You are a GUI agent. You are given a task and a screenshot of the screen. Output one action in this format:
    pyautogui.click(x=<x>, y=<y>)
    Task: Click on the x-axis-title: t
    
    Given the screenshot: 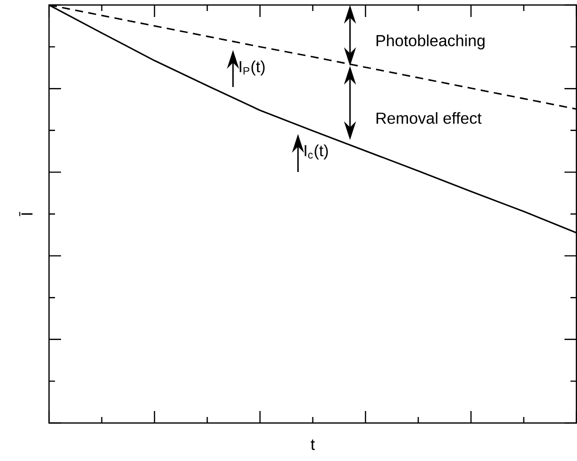 What is the action you would take?
    pyautogui.click(x=312, y=445)
    